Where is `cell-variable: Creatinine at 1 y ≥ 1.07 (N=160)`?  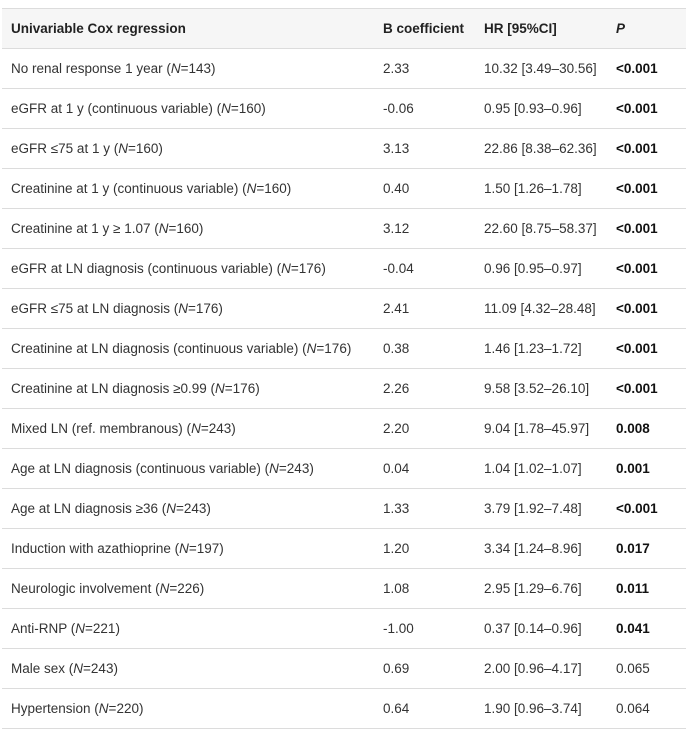 cell-variable: Creatinine at 1 y ≥ 1.07 (N=160) is located at coordinates (188, 228).